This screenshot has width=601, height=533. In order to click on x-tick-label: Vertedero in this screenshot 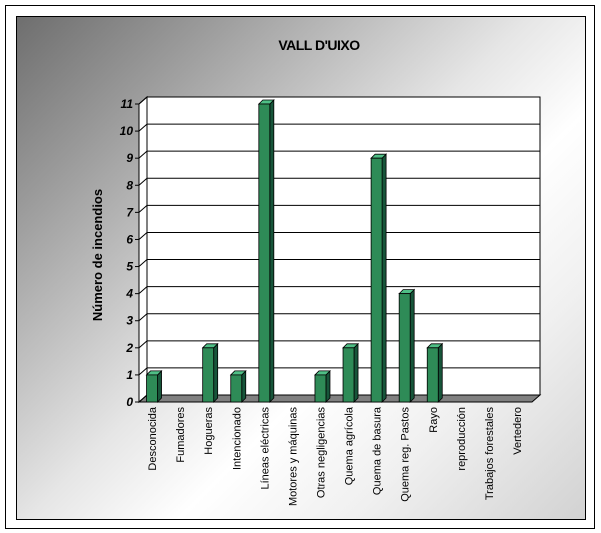, I will do `click(518, 431)`.